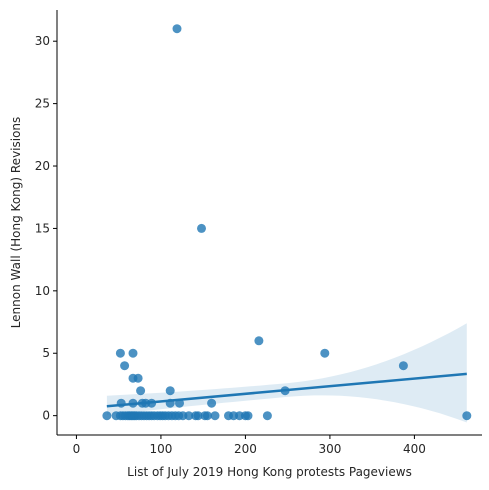 The height and width of the screenshot is (490, 489). What do you see at coordinates (16, 223) in the screenshot?
I see `y-axis-label: Lennon Wall (Hong Kong) Revisions` at bounding box center [16, 223].